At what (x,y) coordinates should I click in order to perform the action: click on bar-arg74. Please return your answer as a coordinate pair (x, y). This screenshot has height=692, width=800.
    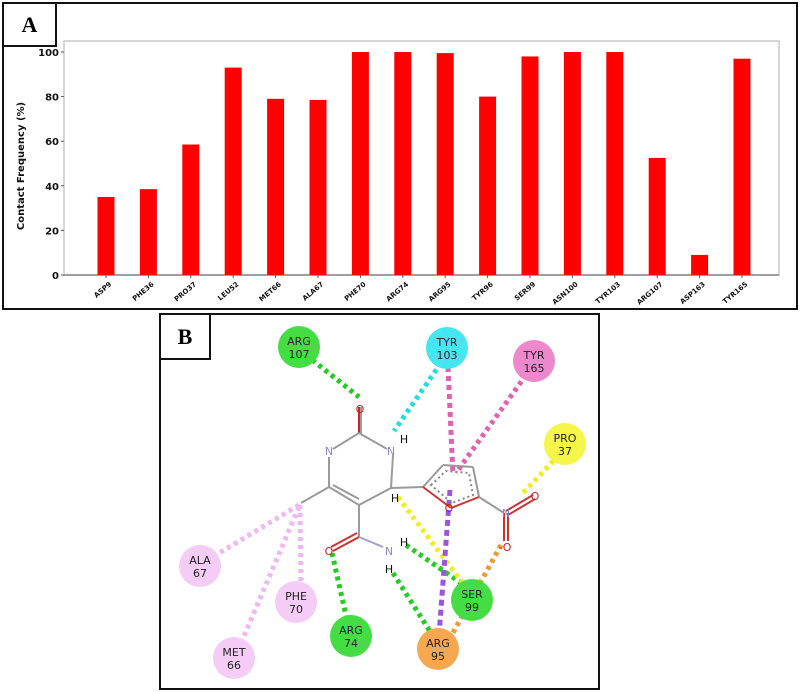
    Looking at the image, I should click on (403, 163).